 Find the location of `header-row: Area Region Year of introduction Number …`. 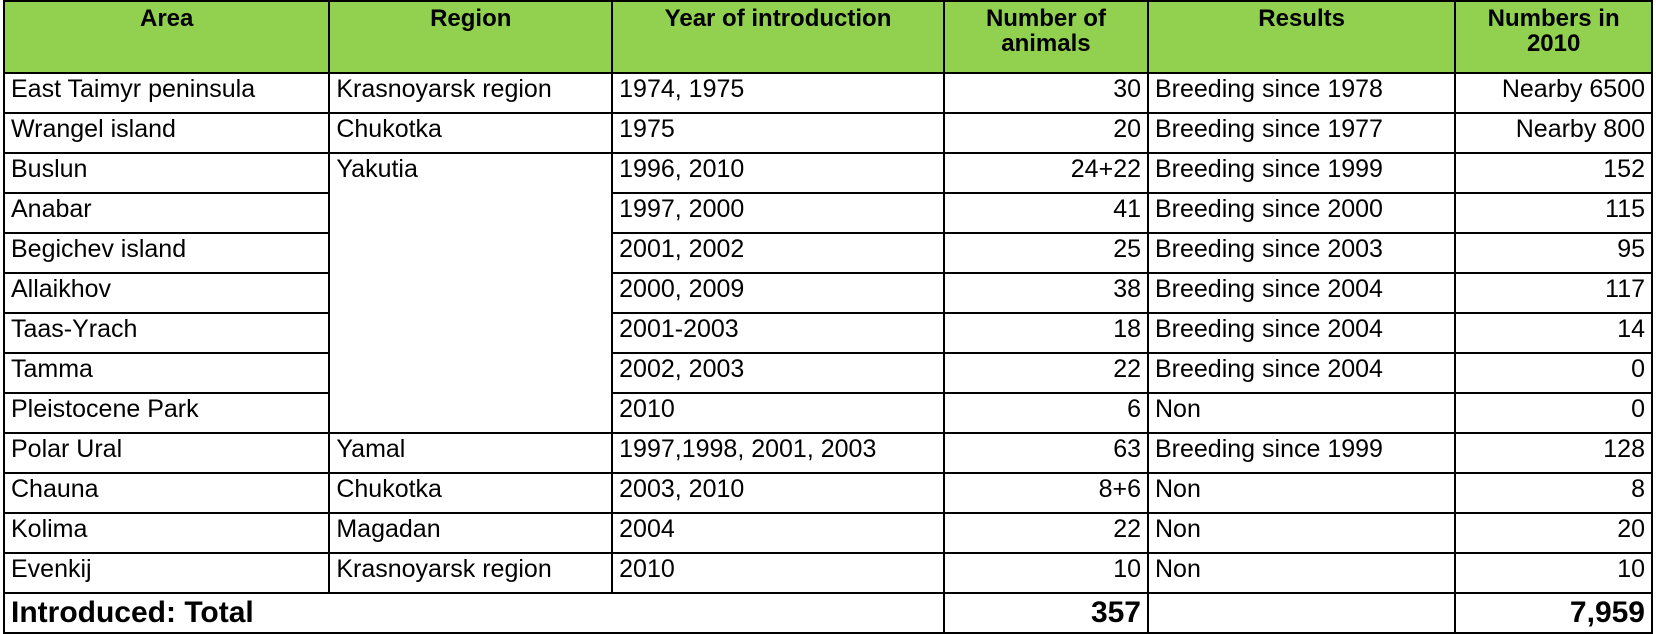

header-row: Area Region Year of introduction Number … is located at coordinates (827, 37).